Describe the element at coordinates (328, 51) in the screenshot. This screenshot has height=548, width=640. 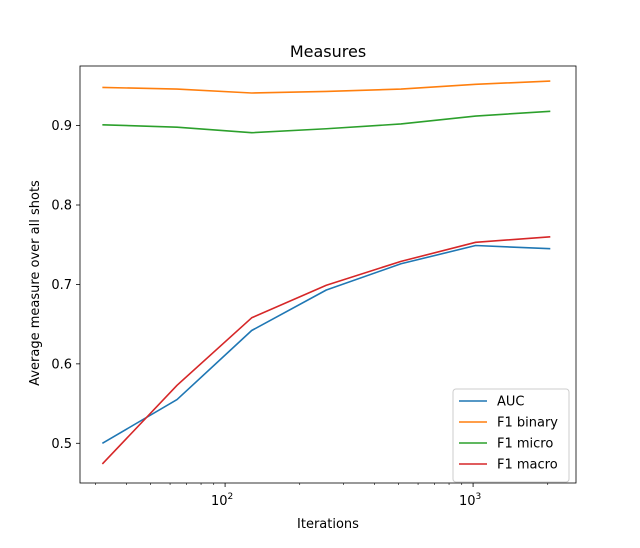
I see `chart-title: Measures` at that location.